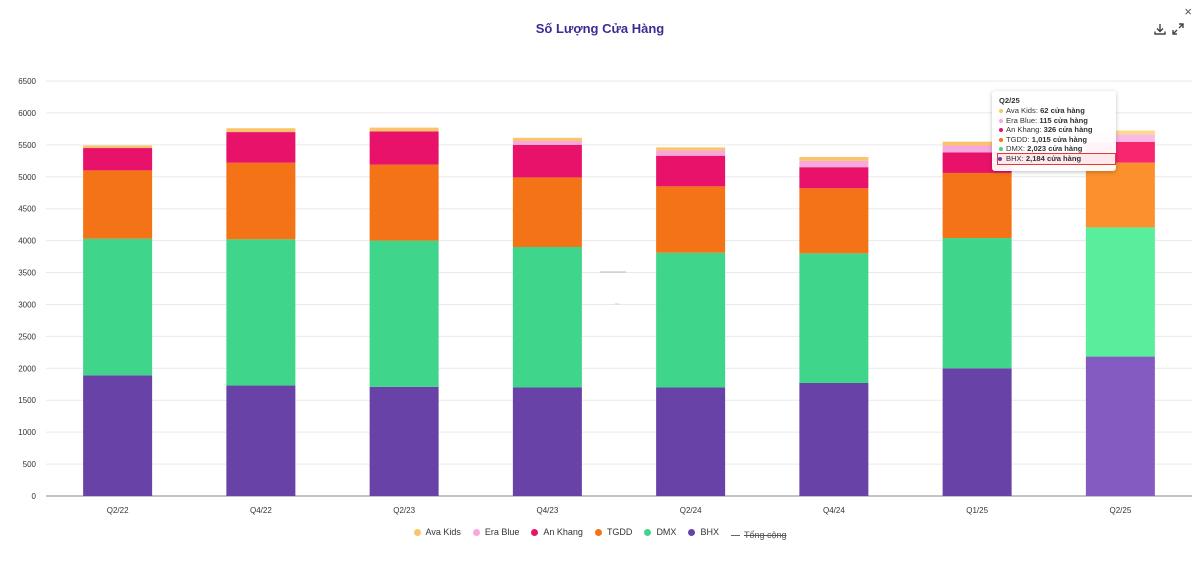  What do you see at coordinates (765, 535) in the screenshot?
I see `legend-label: Tổng cộng` at bounding box center [765, 535].